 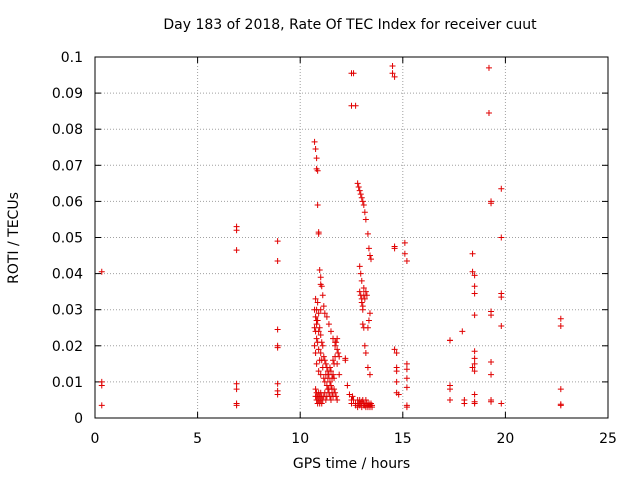 I want to click on y-tick-label: 0.04, so click(x=67, y=275).